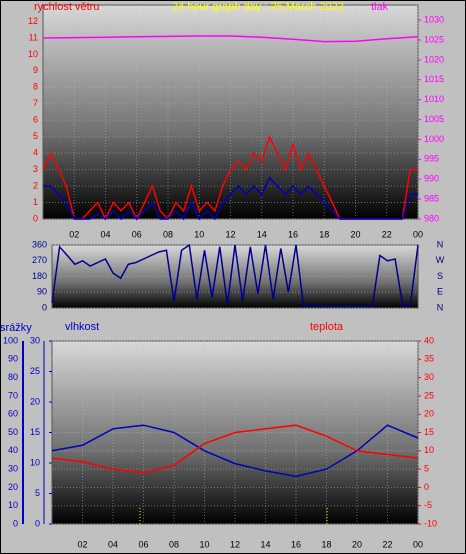  Describe the element at coordinates (33, 21) in the screenshot. I see `y-tick-label: 12` at that location.